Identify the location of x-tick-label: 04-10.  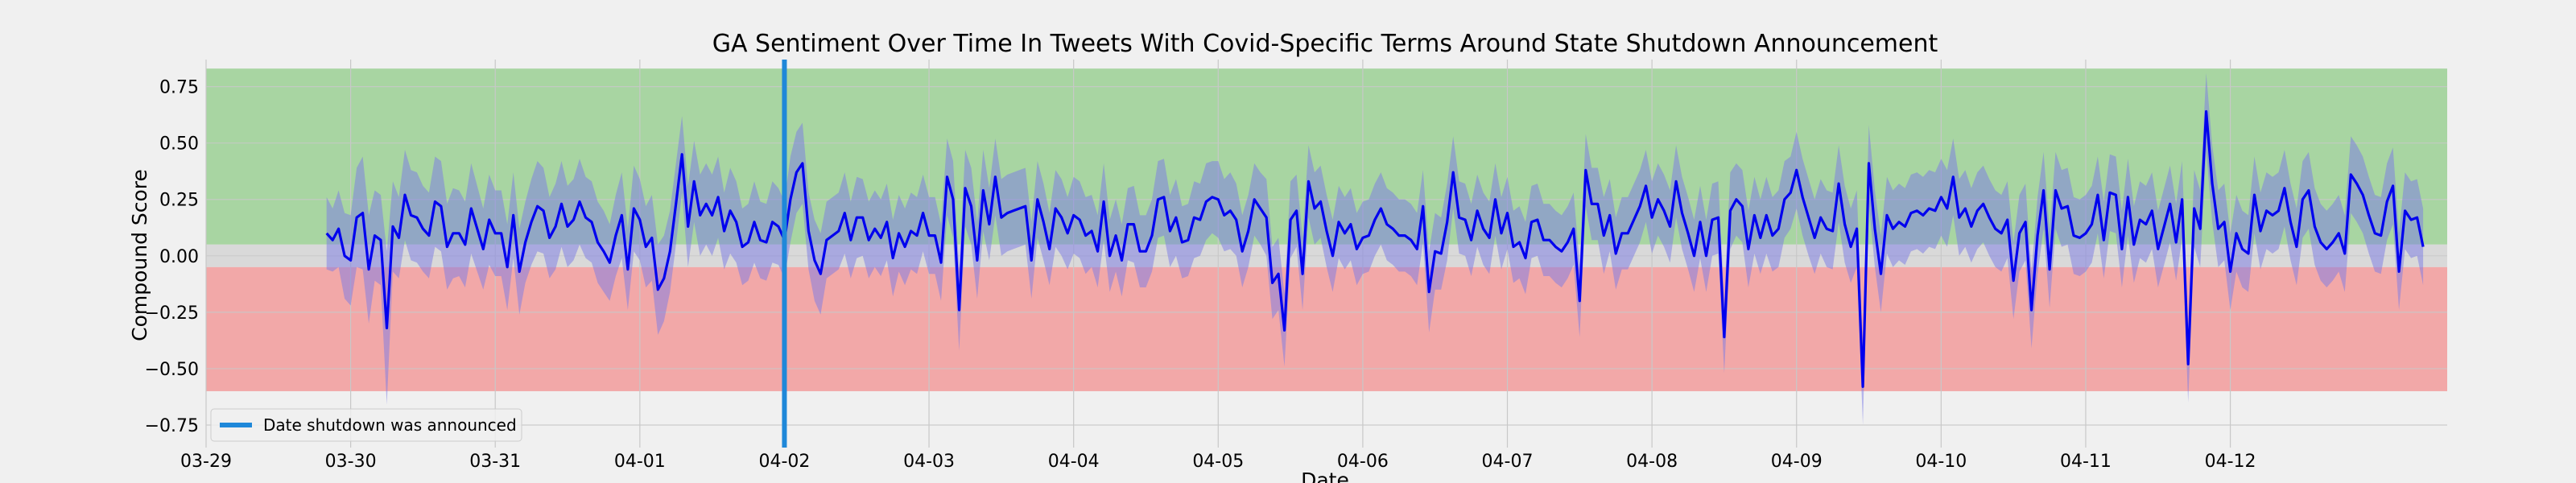
(1941, 462).